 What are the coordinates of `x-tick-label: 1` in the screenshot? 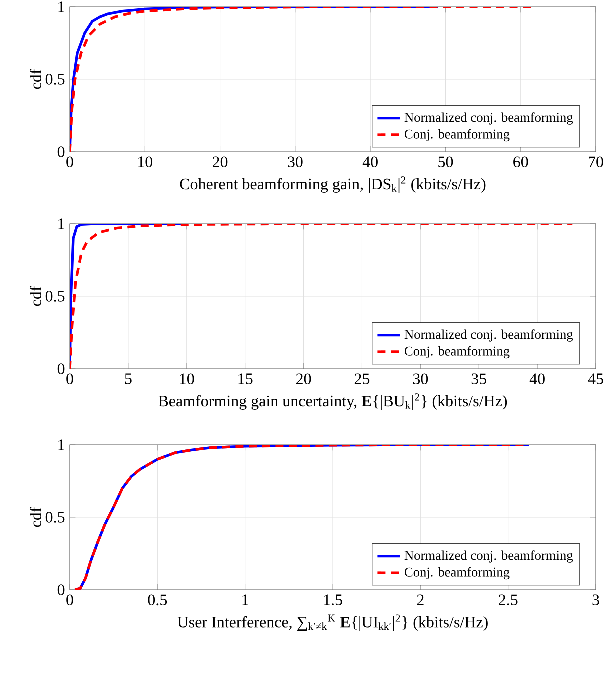 It's located at (245, 600).